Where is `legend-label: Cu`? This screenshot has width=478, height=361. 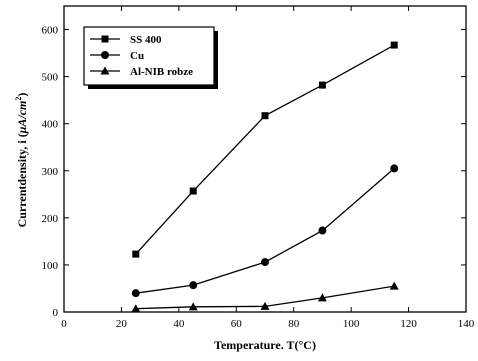 legend-label: Cu is located at coordinates (137, 56).